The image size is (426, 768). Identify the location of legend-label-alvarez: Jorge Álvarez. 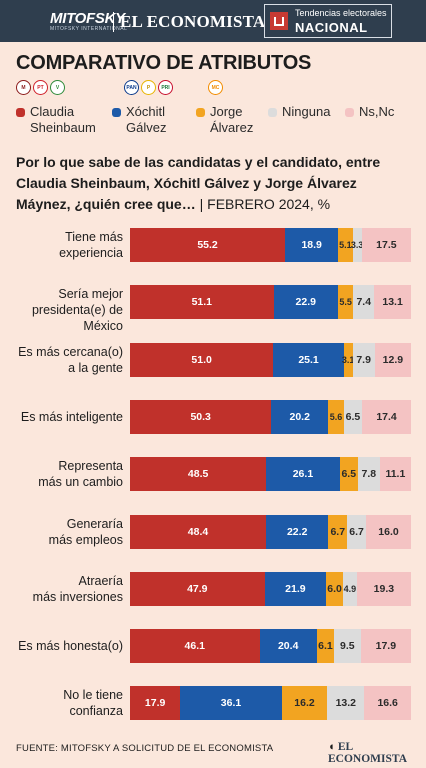
(232, 119).